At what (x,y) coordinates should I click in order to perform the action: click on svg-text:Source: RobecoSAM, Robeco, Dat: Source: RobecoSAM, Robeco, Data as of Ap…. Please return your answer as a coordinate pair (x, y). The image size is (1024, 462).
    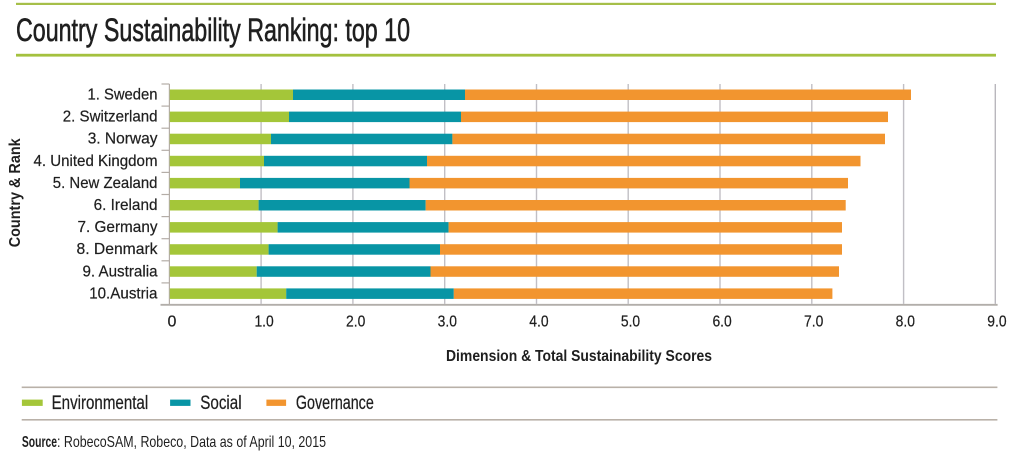
    Looking at the image, I should click on (174, 442).